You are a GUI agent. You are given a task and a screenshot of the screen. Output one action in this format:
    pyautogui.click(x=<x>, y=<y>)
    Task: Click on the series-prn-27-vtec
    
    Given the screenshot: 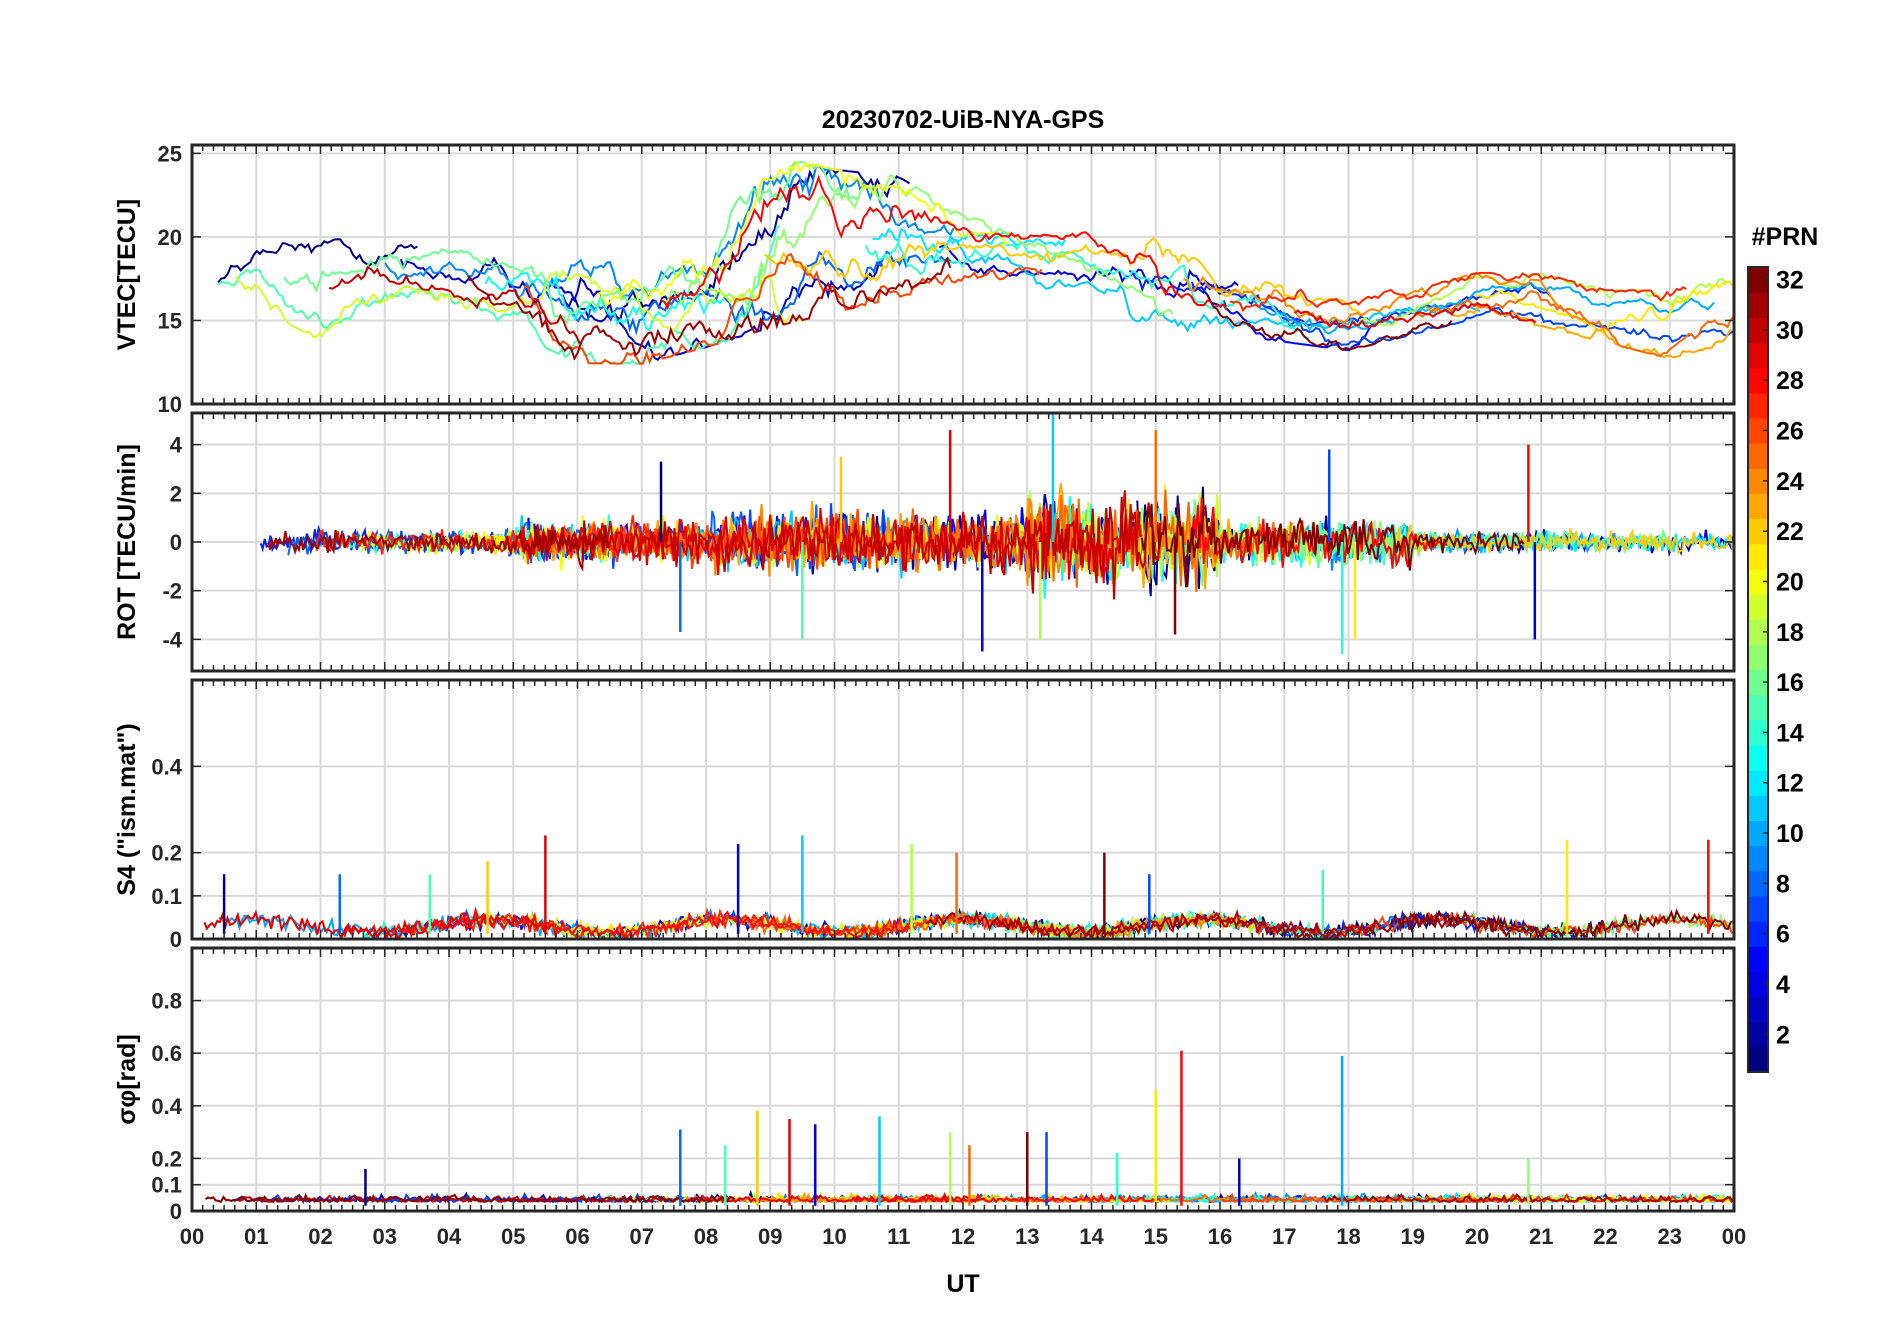 What is the action you would take?
    pyautogui.click(x=1458, y=292)
    